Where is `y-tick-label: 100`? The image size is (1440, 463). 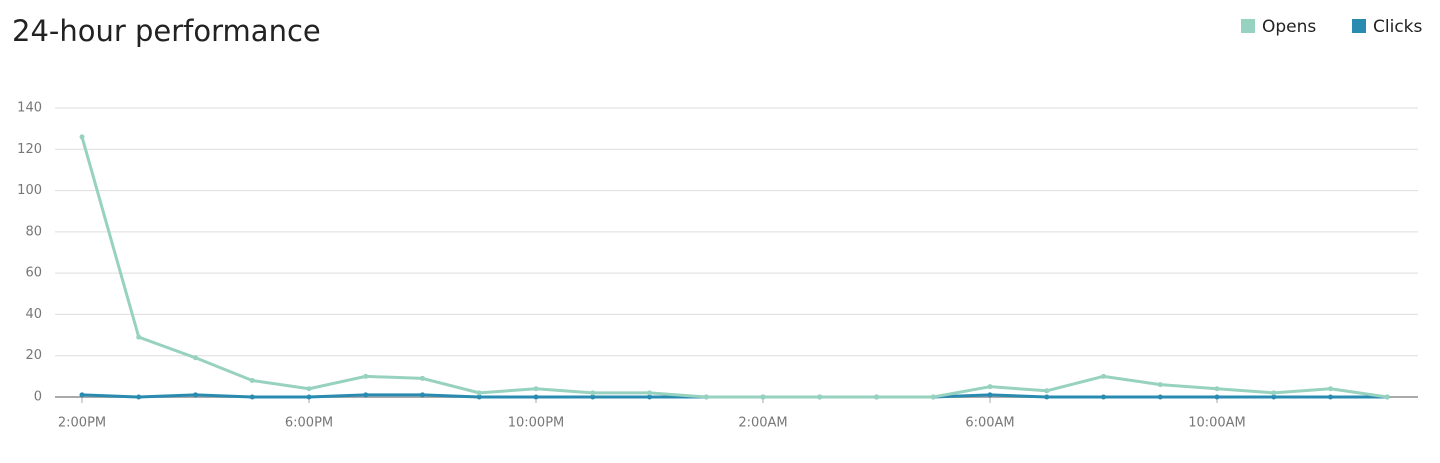 y-tick-label: 100 is located at coordinates (29, 190).